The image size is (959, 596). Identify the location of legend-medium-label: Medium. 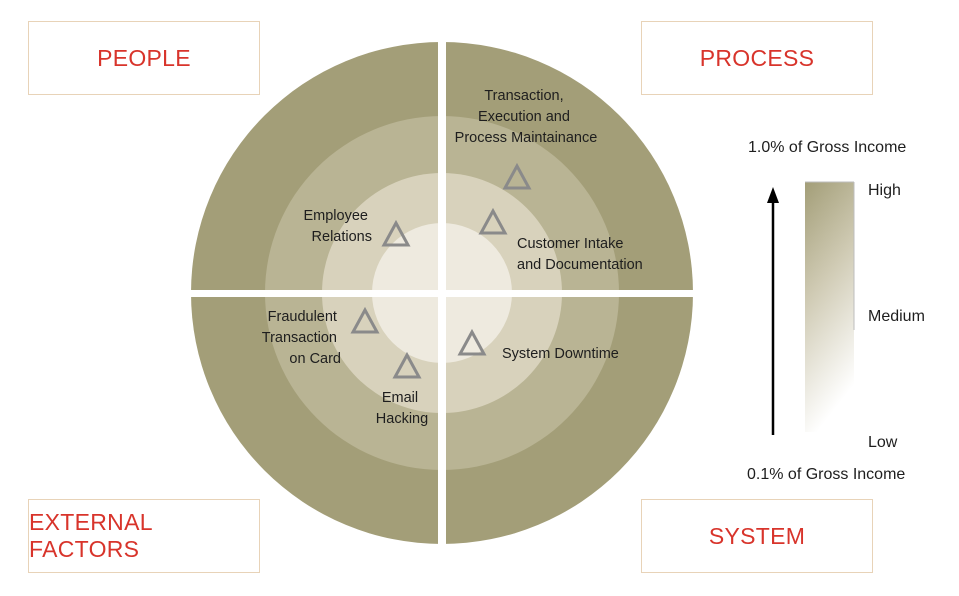
(896, 316).